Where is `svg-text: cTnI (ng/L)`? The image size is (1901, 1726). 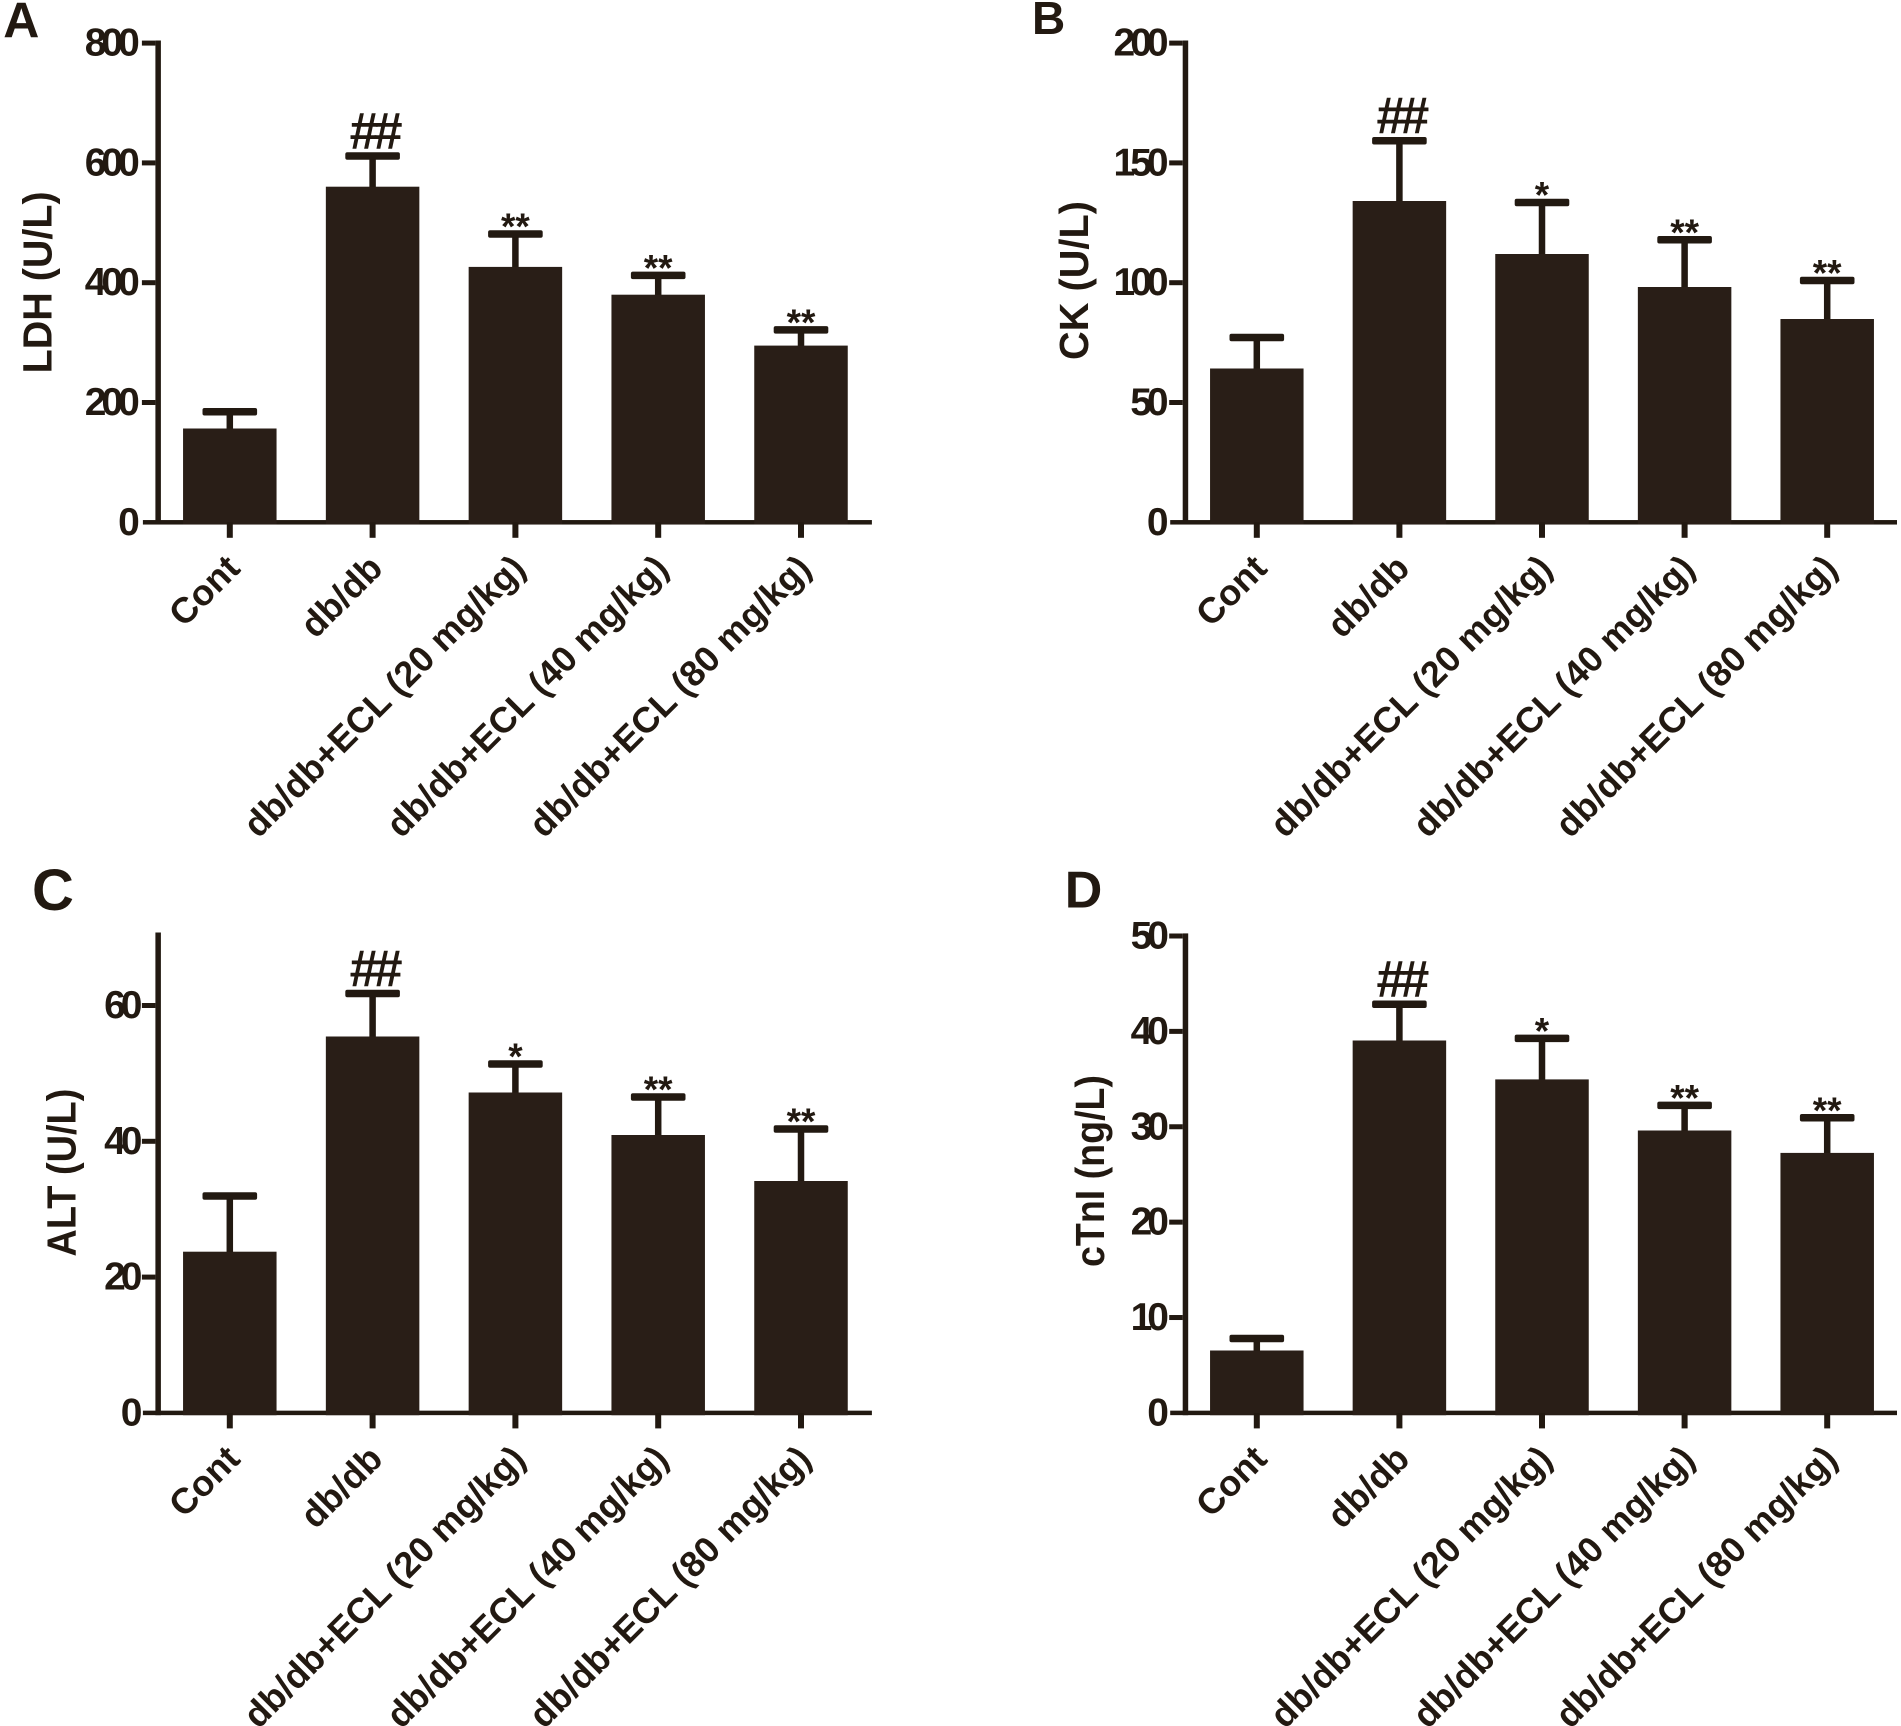 svg-text: cTnI (ng/L) is located at coordinates (1090, 1171).